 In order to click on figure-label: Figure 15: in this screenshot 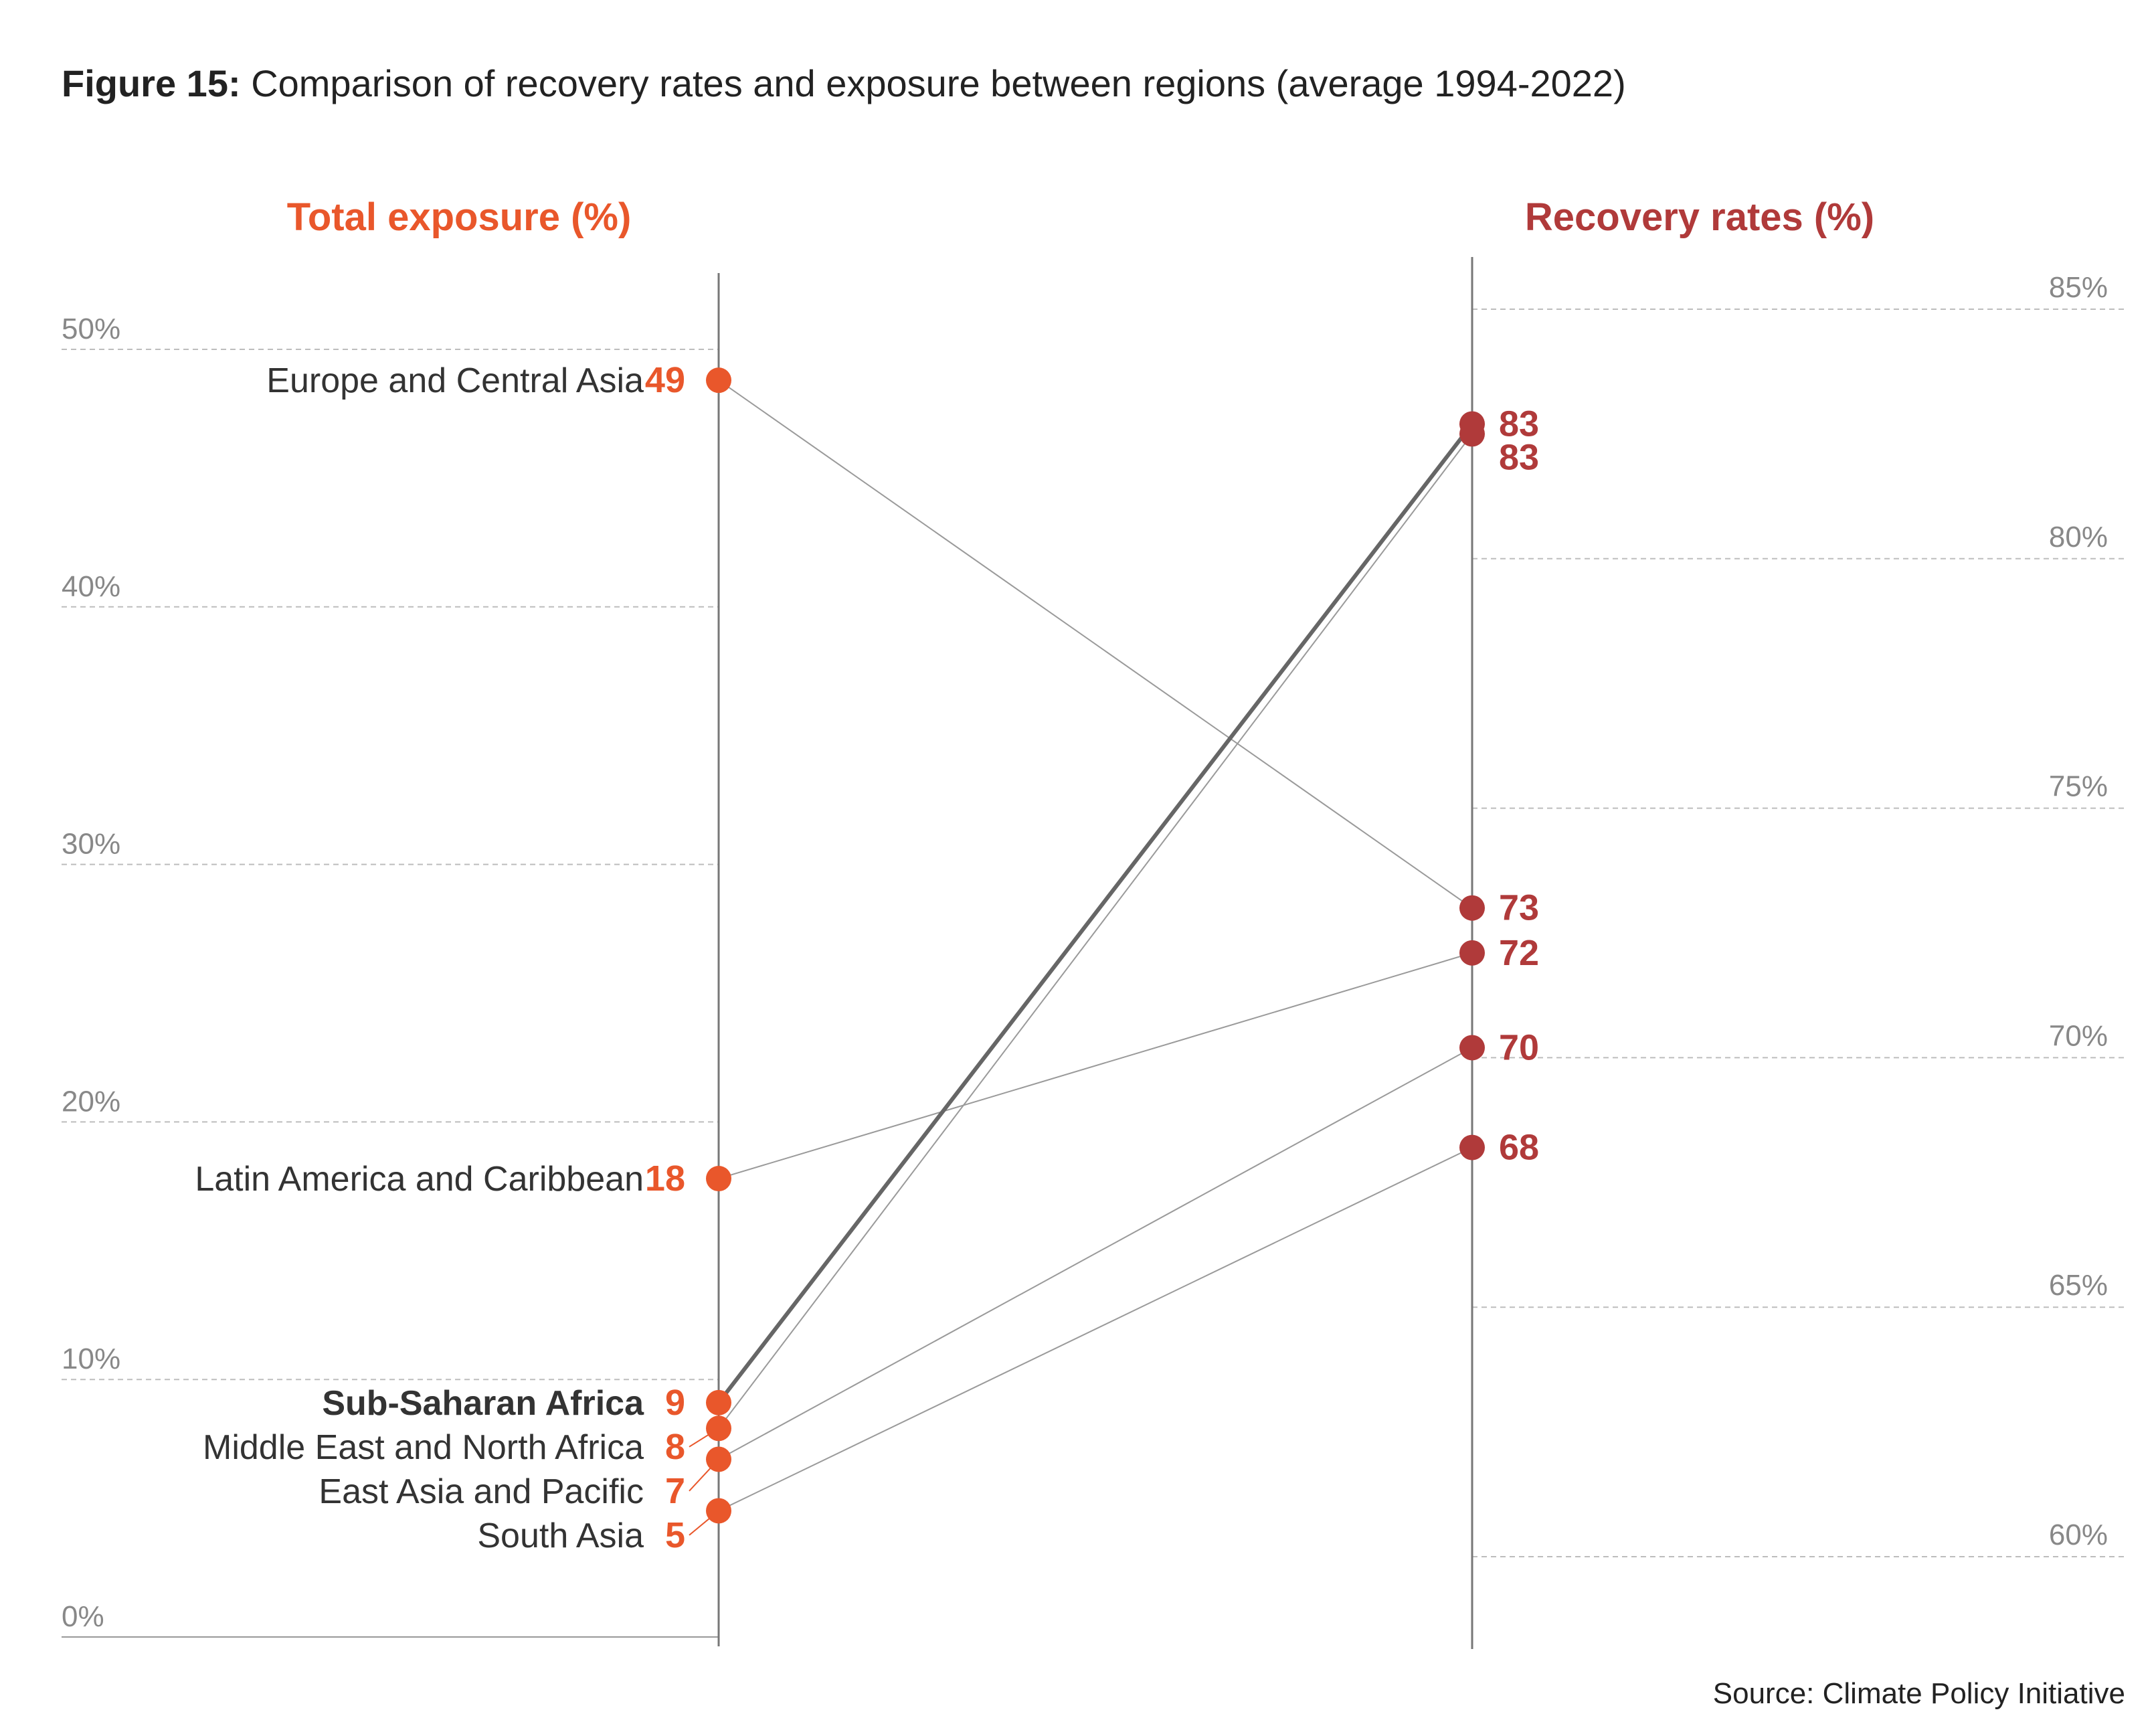, I will do `click(151, 83)`.